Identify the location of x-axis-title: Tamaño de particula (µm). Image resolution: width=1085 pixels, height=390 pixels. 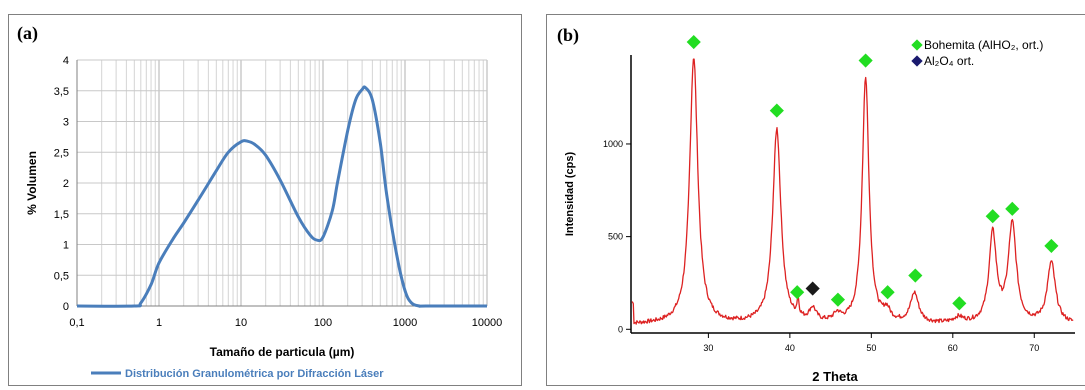
(282, 352).